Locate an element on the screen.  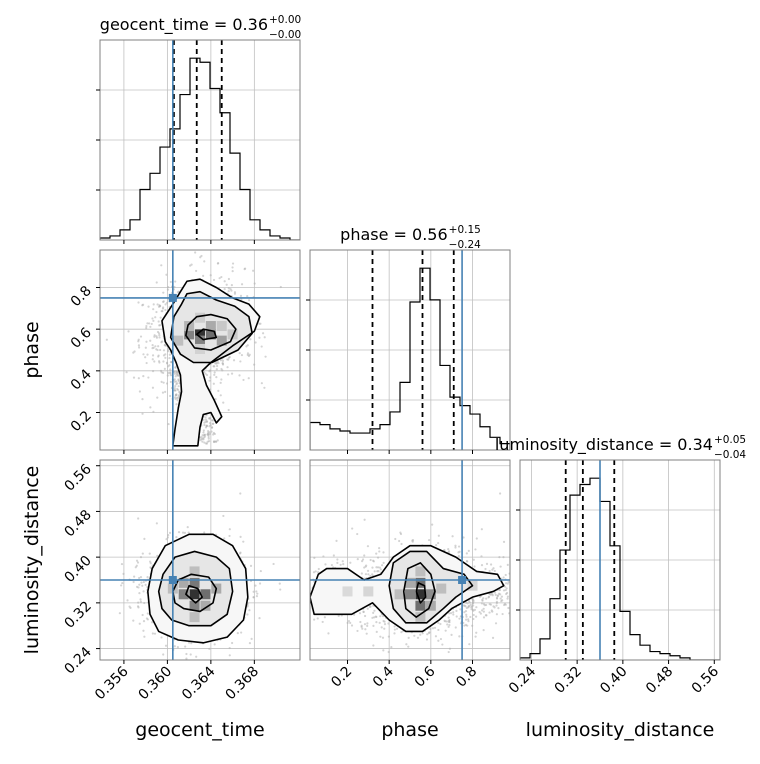
x-tick-label-luminosity_distance: 0.40 is located at coordinates (613, 680).